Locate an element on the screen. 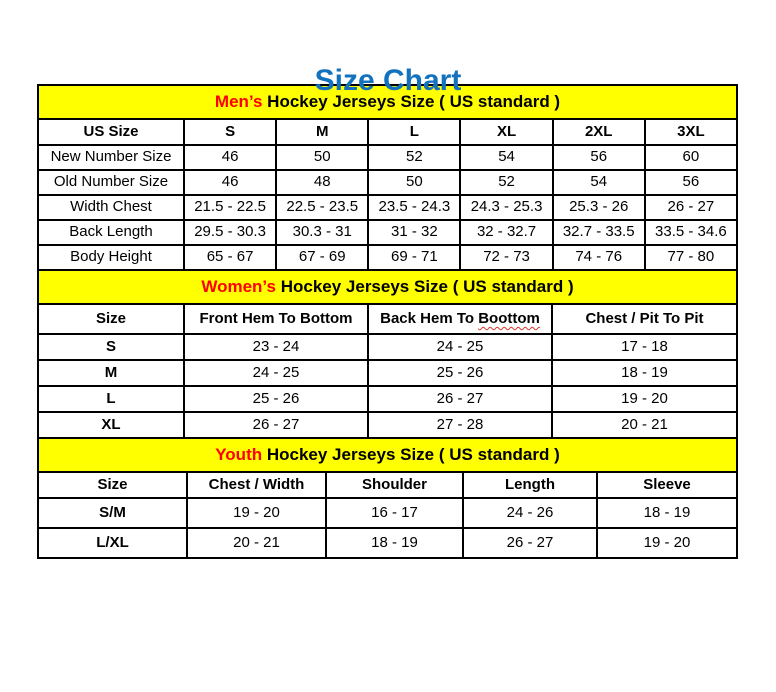 Image resolution: width=776 pixels, height=692 pixels. table-row: XL 26 - 27 27 - 28 20 - 21 is located at coordinates (387, 425).